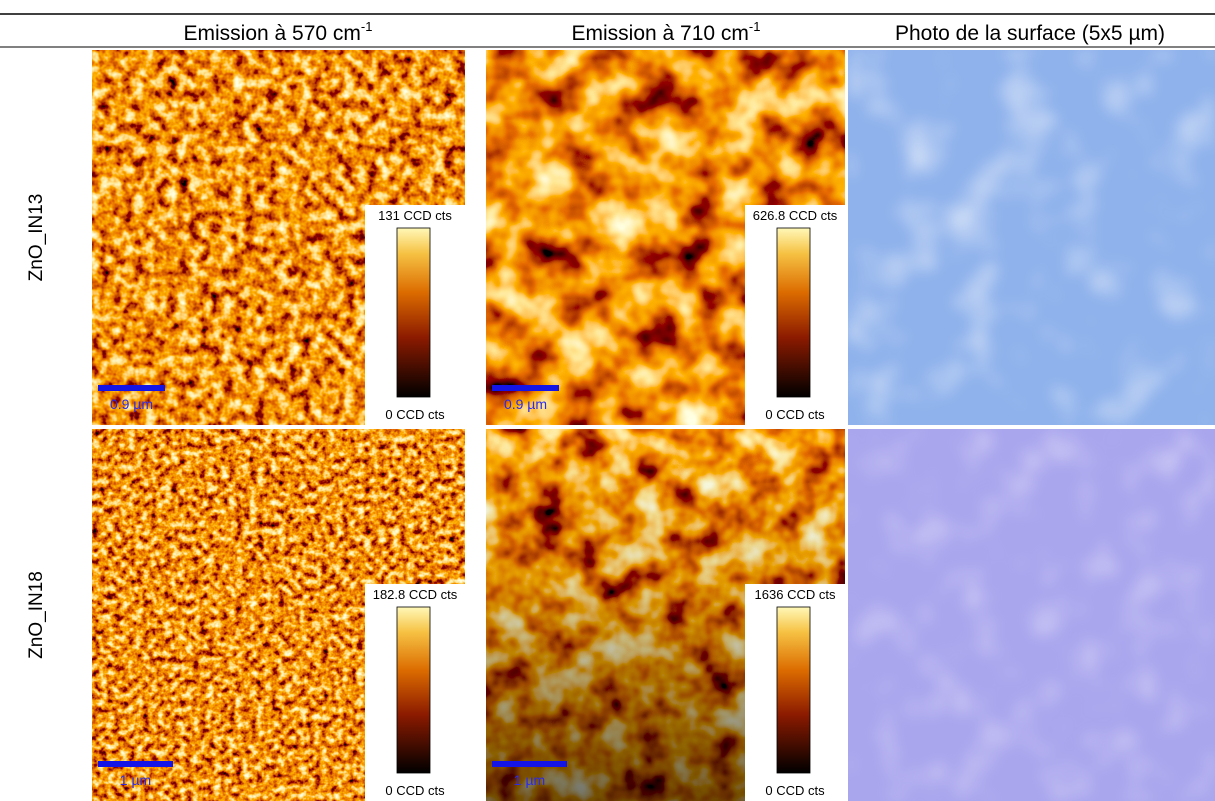 The height and width of the screenshot is (801, 1215). What do you see at coordinates (272, 33) in the screenshot?
I see `header-text: Emission à 570 cm` at bounding box center [272, 33].